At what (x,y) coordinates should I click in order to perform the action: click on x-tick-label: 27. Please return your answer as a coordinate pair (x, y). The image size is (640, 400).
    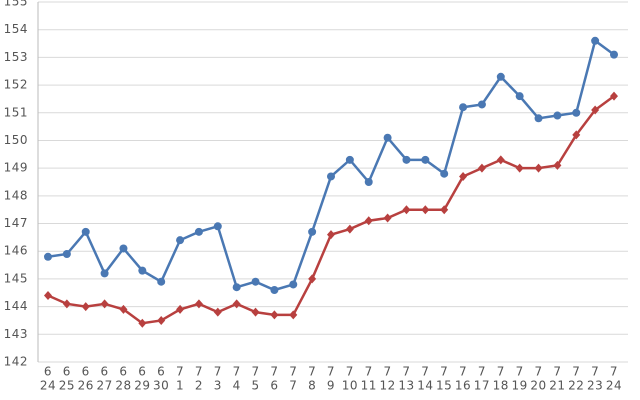
    Looking at the image, I should click on (104, 386).